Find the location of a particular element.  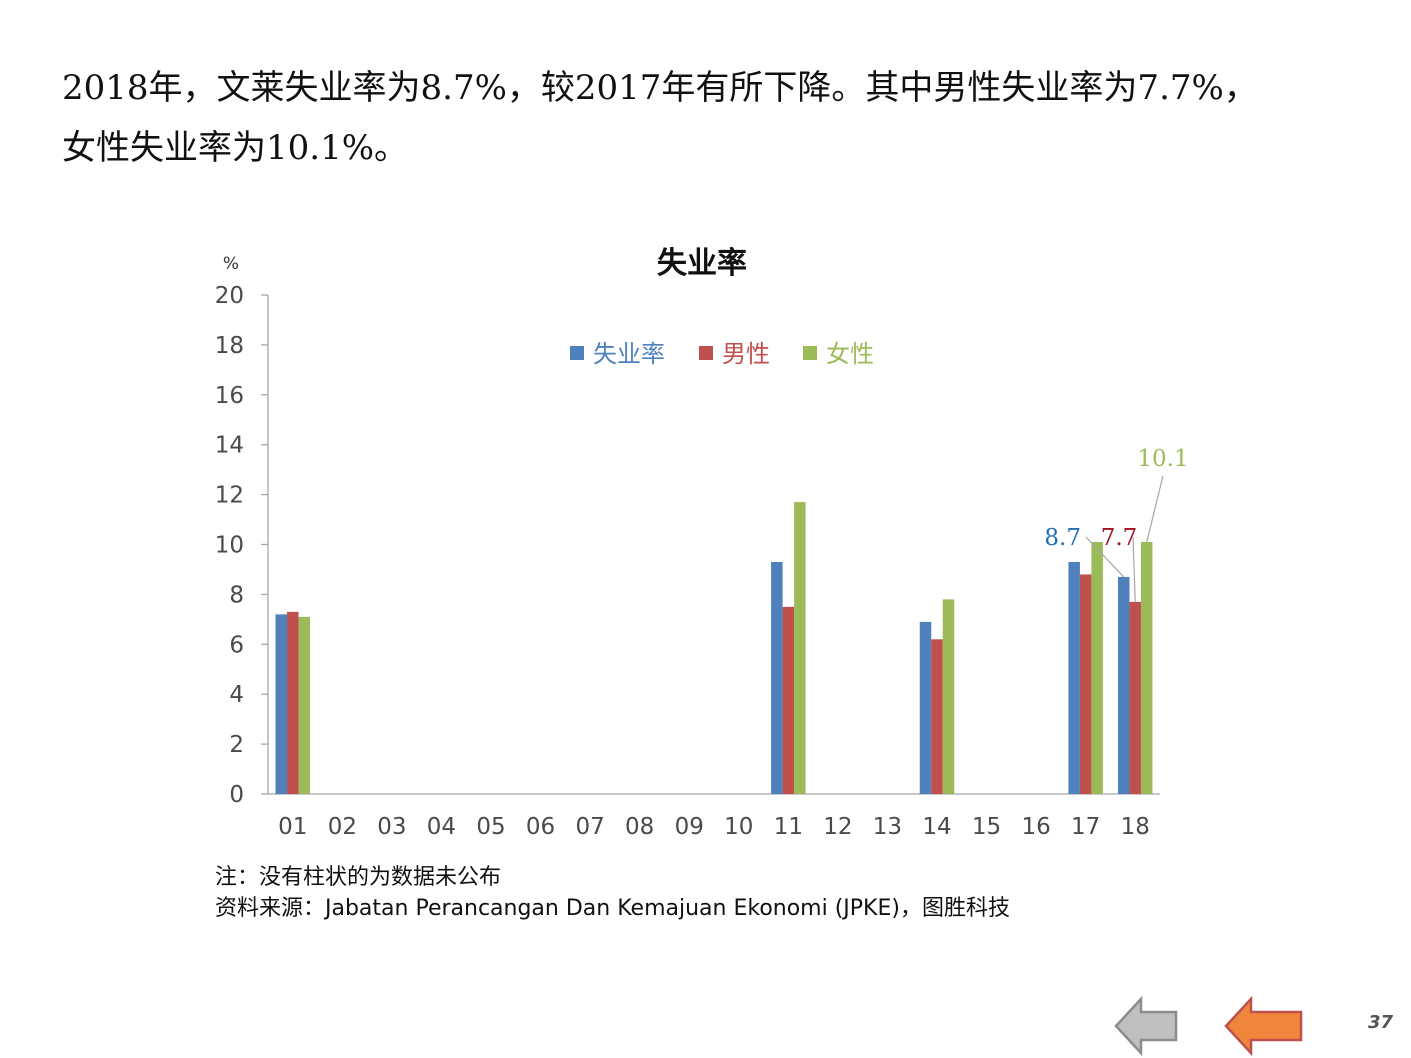

x-tick-label: 09 is located at coordinates (689, 827).